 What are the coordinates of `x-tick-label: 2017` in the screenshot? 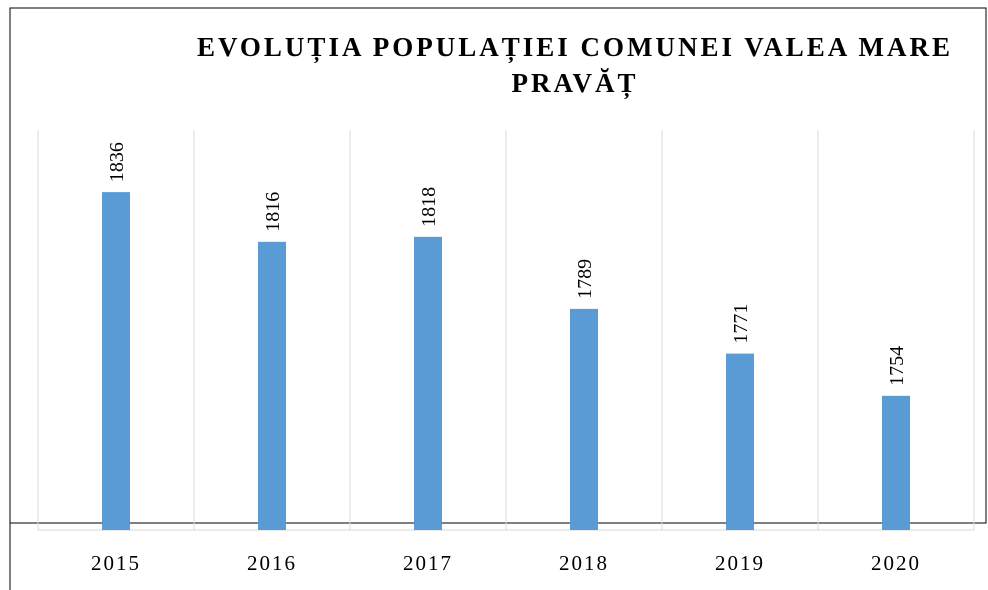 It's located at (428, 563).